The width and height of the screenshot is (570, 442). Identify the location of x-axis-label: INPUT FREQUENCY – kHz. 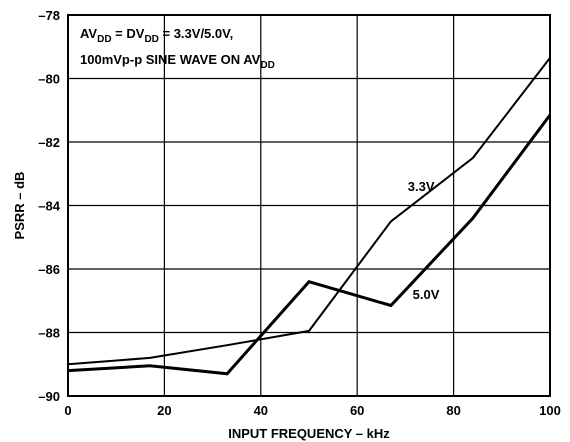
(309, 433).